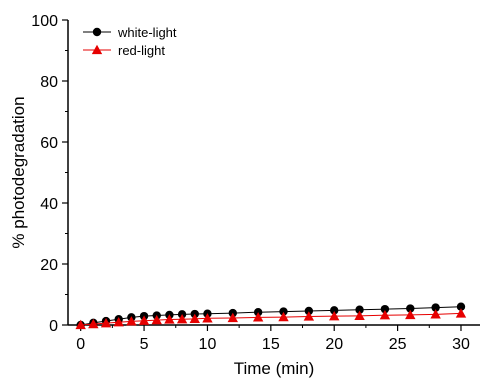  What do you see at coordinates (141, 50) in the screenshot?
I see `legend-label: red-light` at bounding box center [141, 50].